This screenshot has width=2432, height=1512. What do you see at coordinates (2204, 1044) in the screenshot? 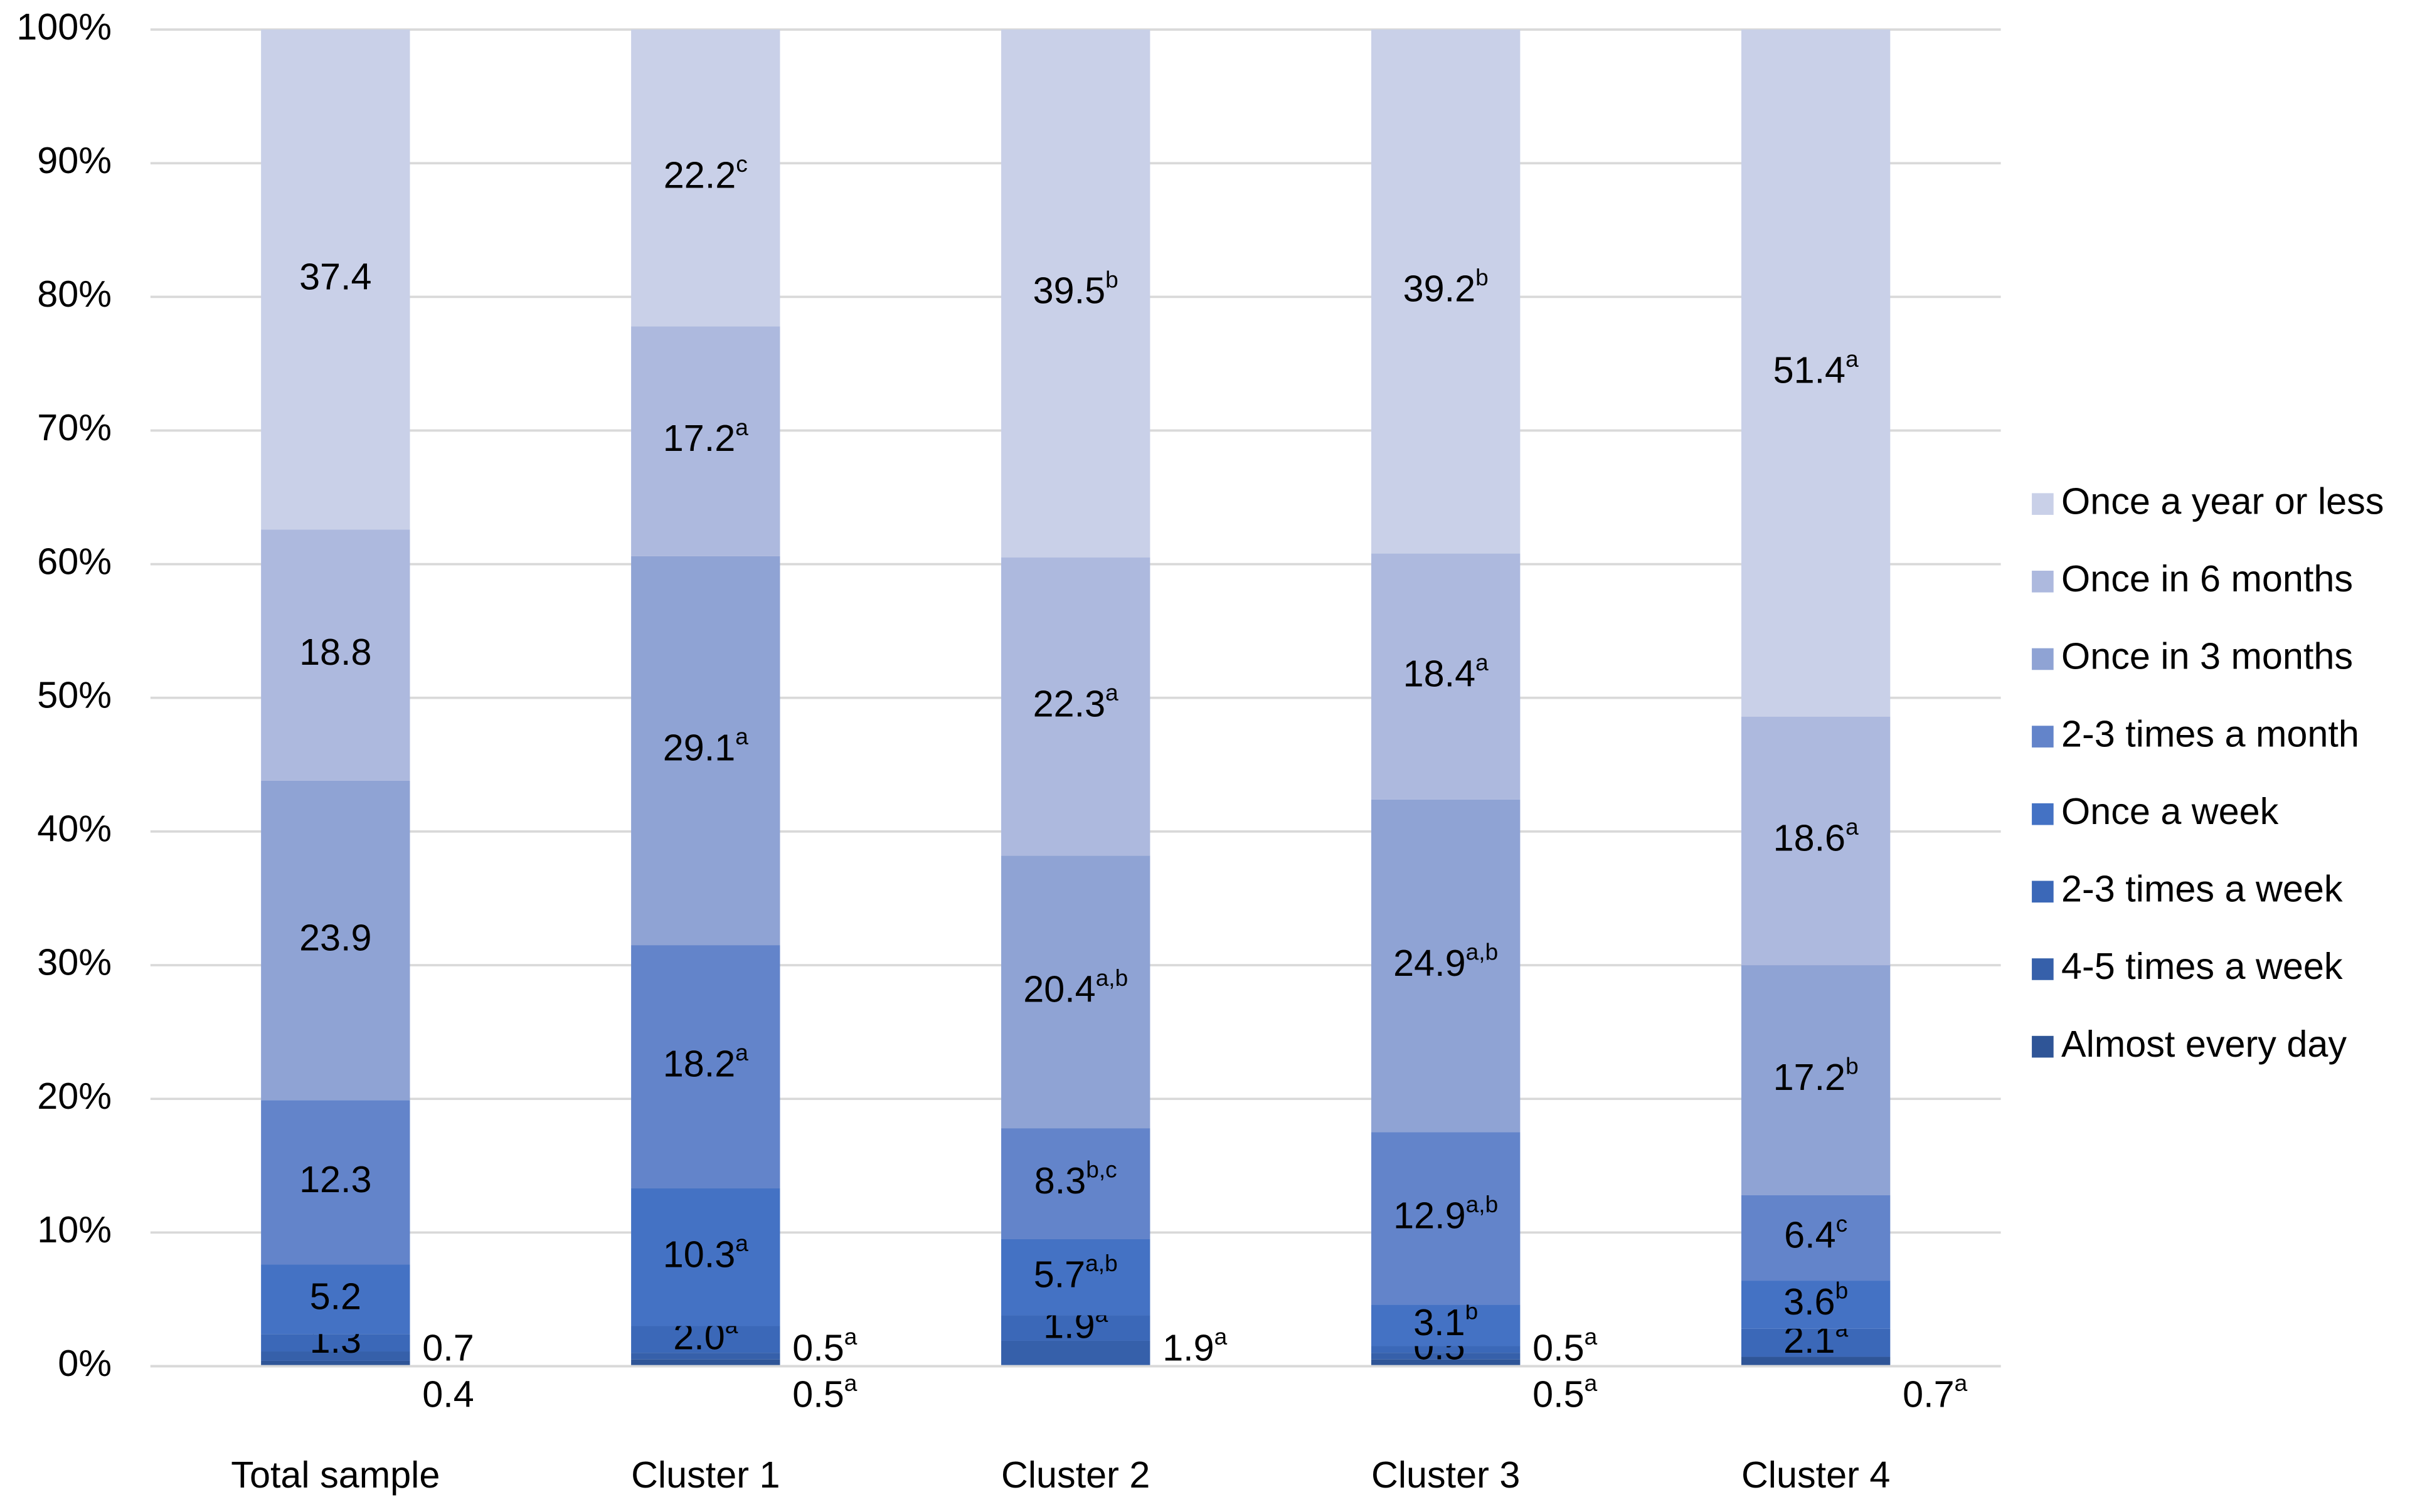
I see `legend-label: Almost every day` at bounding box center [2204, 1044].